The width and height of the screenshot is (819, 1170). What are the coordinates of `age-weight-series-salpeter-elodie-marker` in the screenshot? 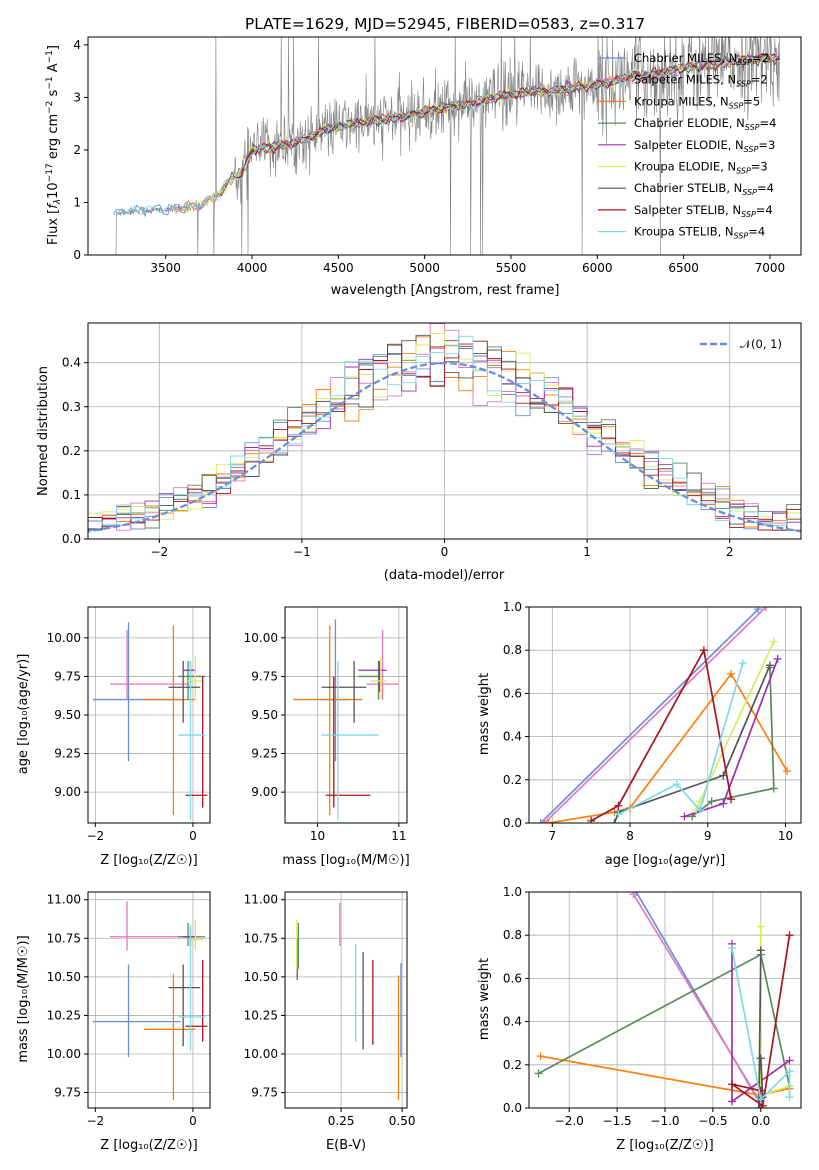 It's located at (684, 816).